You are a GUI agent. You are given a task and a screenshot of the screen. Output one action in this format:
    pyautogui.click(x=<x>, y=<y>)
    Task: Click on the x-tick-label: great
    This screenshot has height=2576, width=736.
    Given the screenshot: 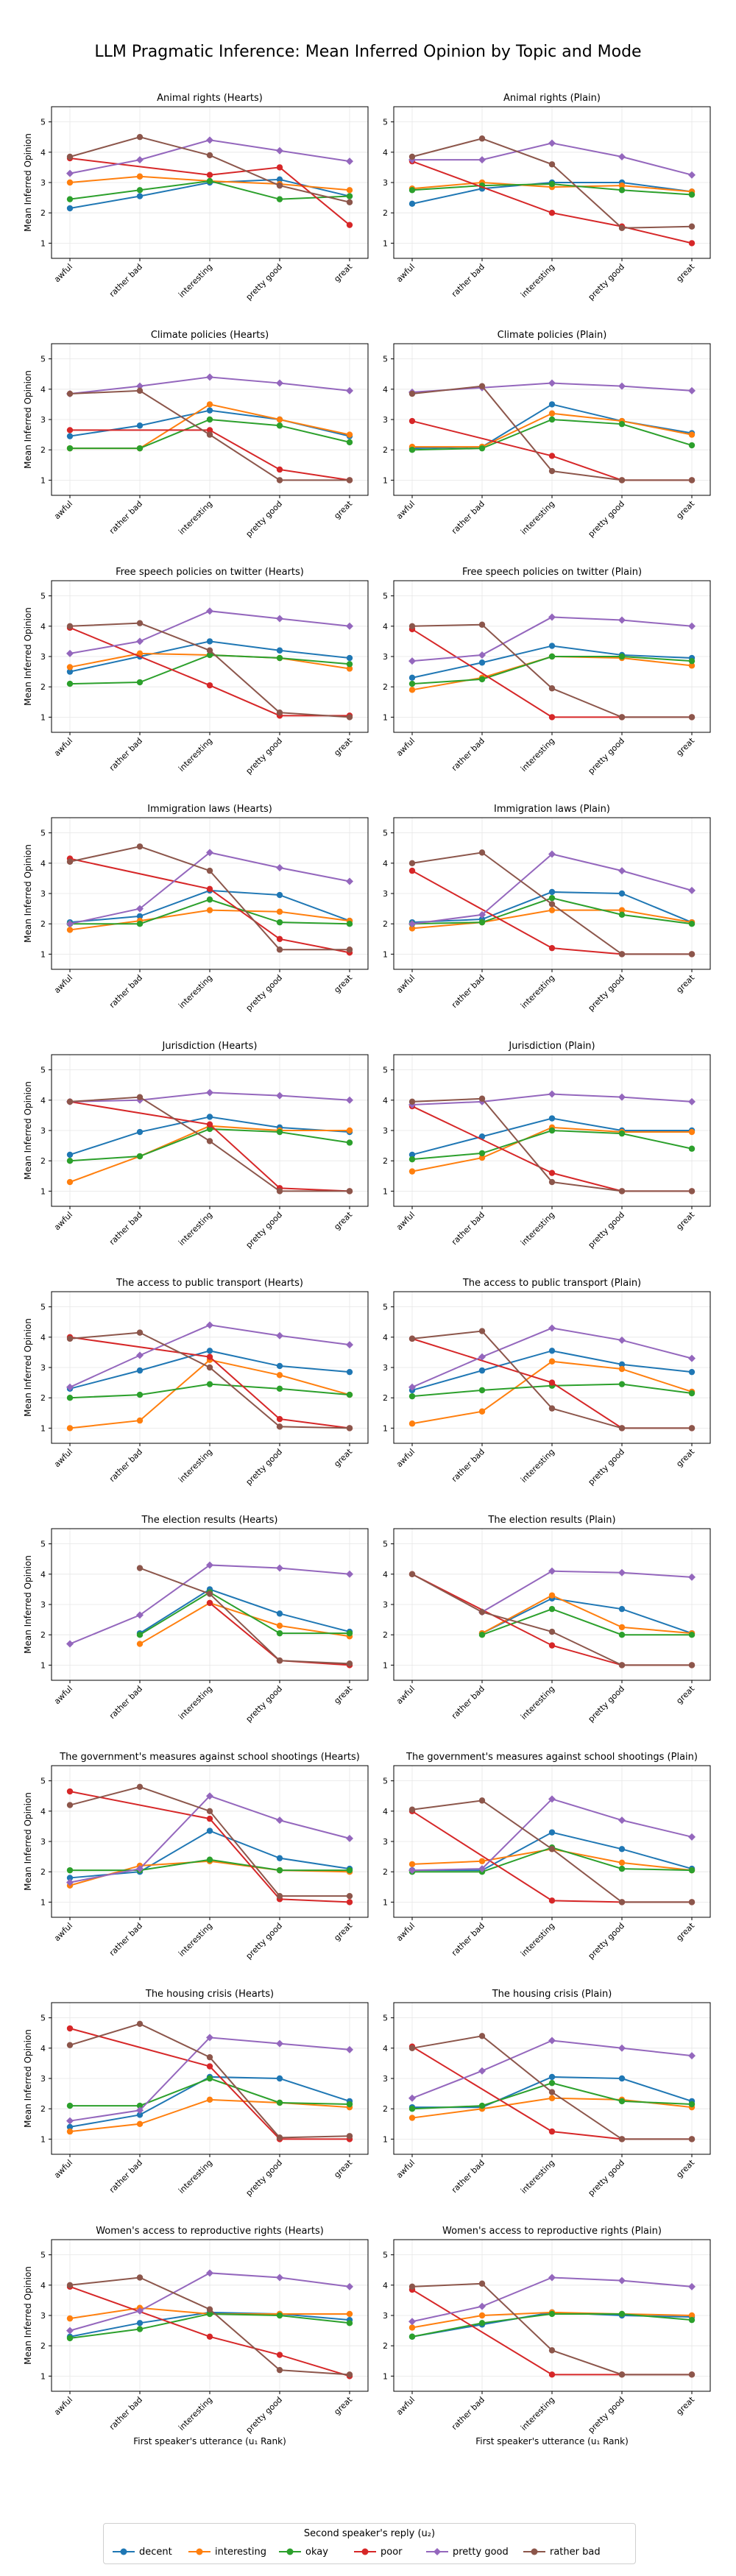 What is the action you would take?
    pyautogui.click(x=685, y=1694)
    